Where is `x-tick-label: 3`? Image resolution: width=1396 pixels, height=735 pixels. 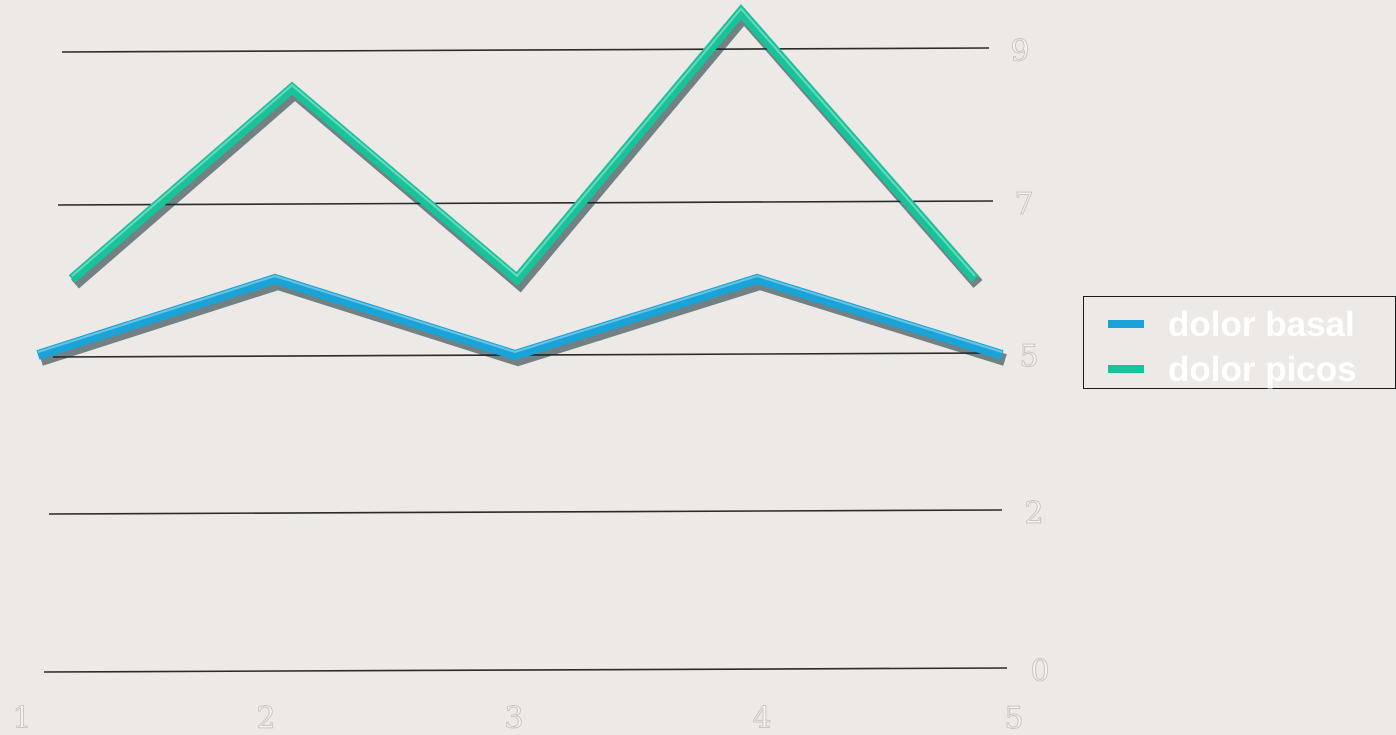
x-tick-label: 3 is located at coordinates (513, 718).